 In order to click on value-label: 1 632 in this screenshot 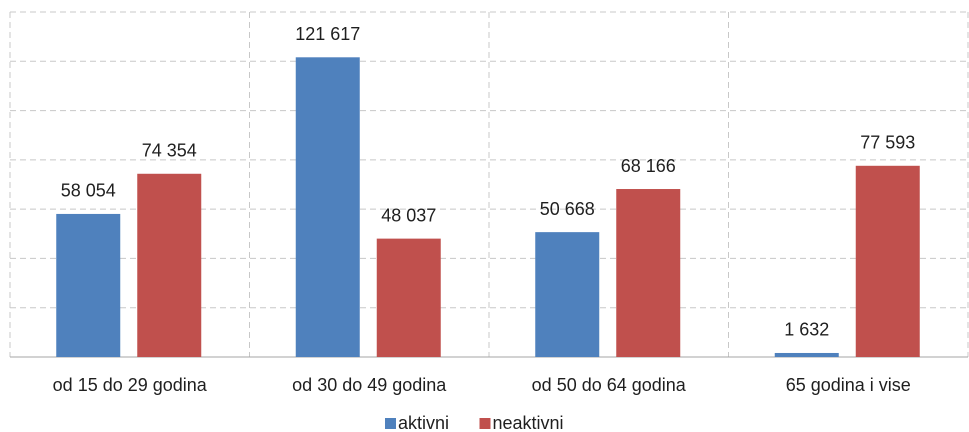, I will do `click(806, 330)`.